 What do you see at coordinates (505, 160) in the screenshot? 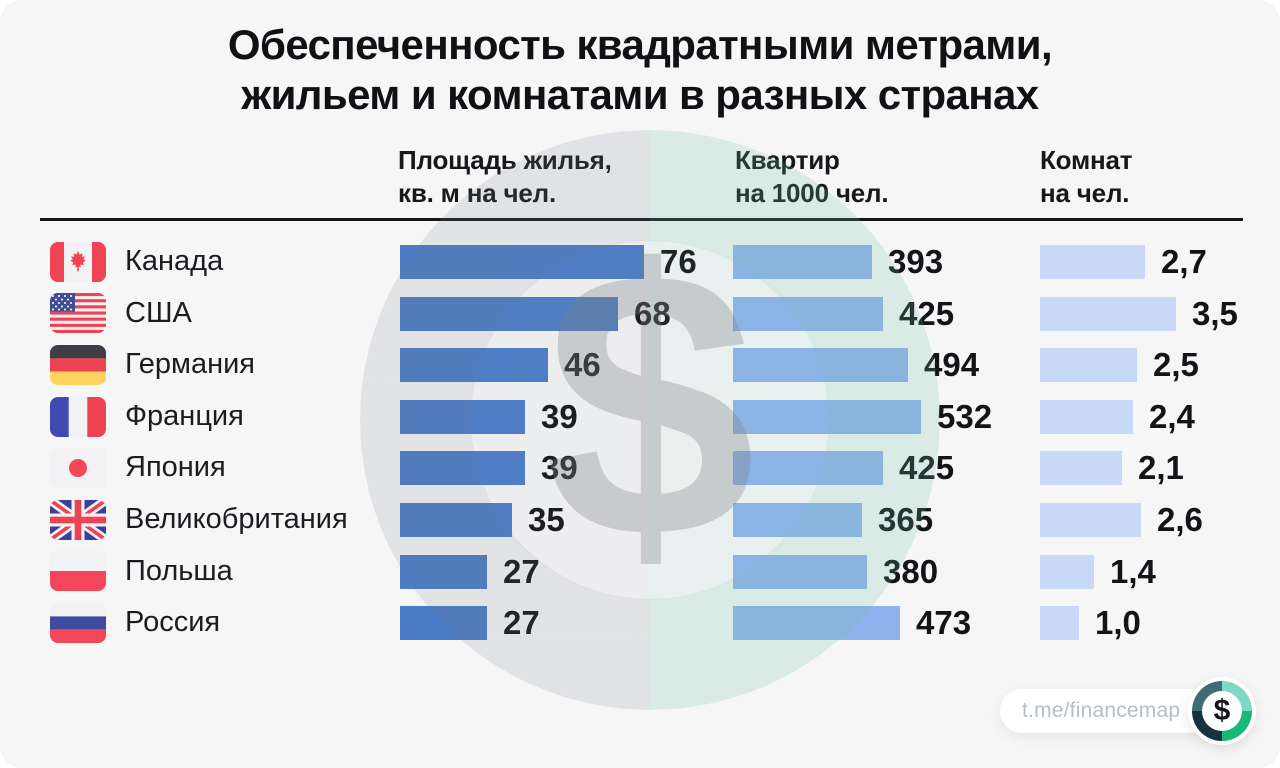
I see `column-header-area-line1: Площадь жилья,` at bounding box center [505, 160].